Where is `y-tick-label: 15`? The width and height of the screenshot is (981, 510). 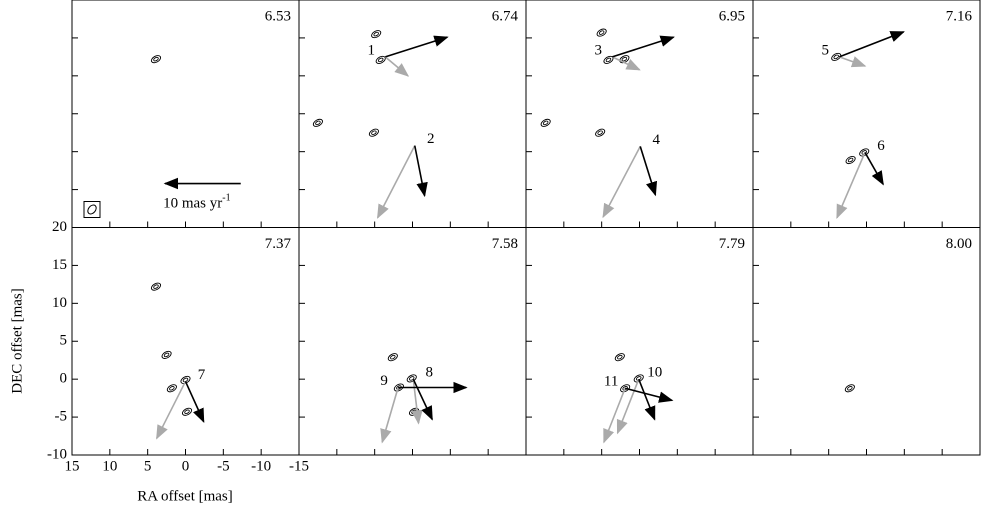 y-tick-label: 15 is located at coordinates (59, 265).